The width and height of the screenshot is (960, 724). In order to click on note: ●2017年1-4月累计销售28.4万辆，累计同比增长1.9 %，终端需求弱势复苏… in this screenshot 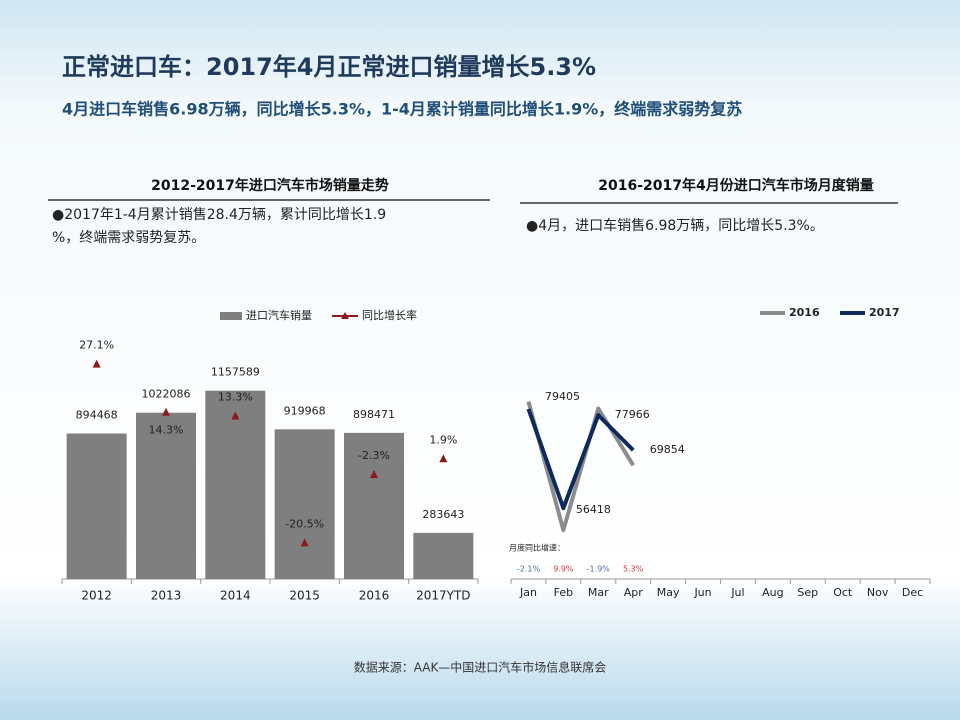, I will do `click(219, 226)`.